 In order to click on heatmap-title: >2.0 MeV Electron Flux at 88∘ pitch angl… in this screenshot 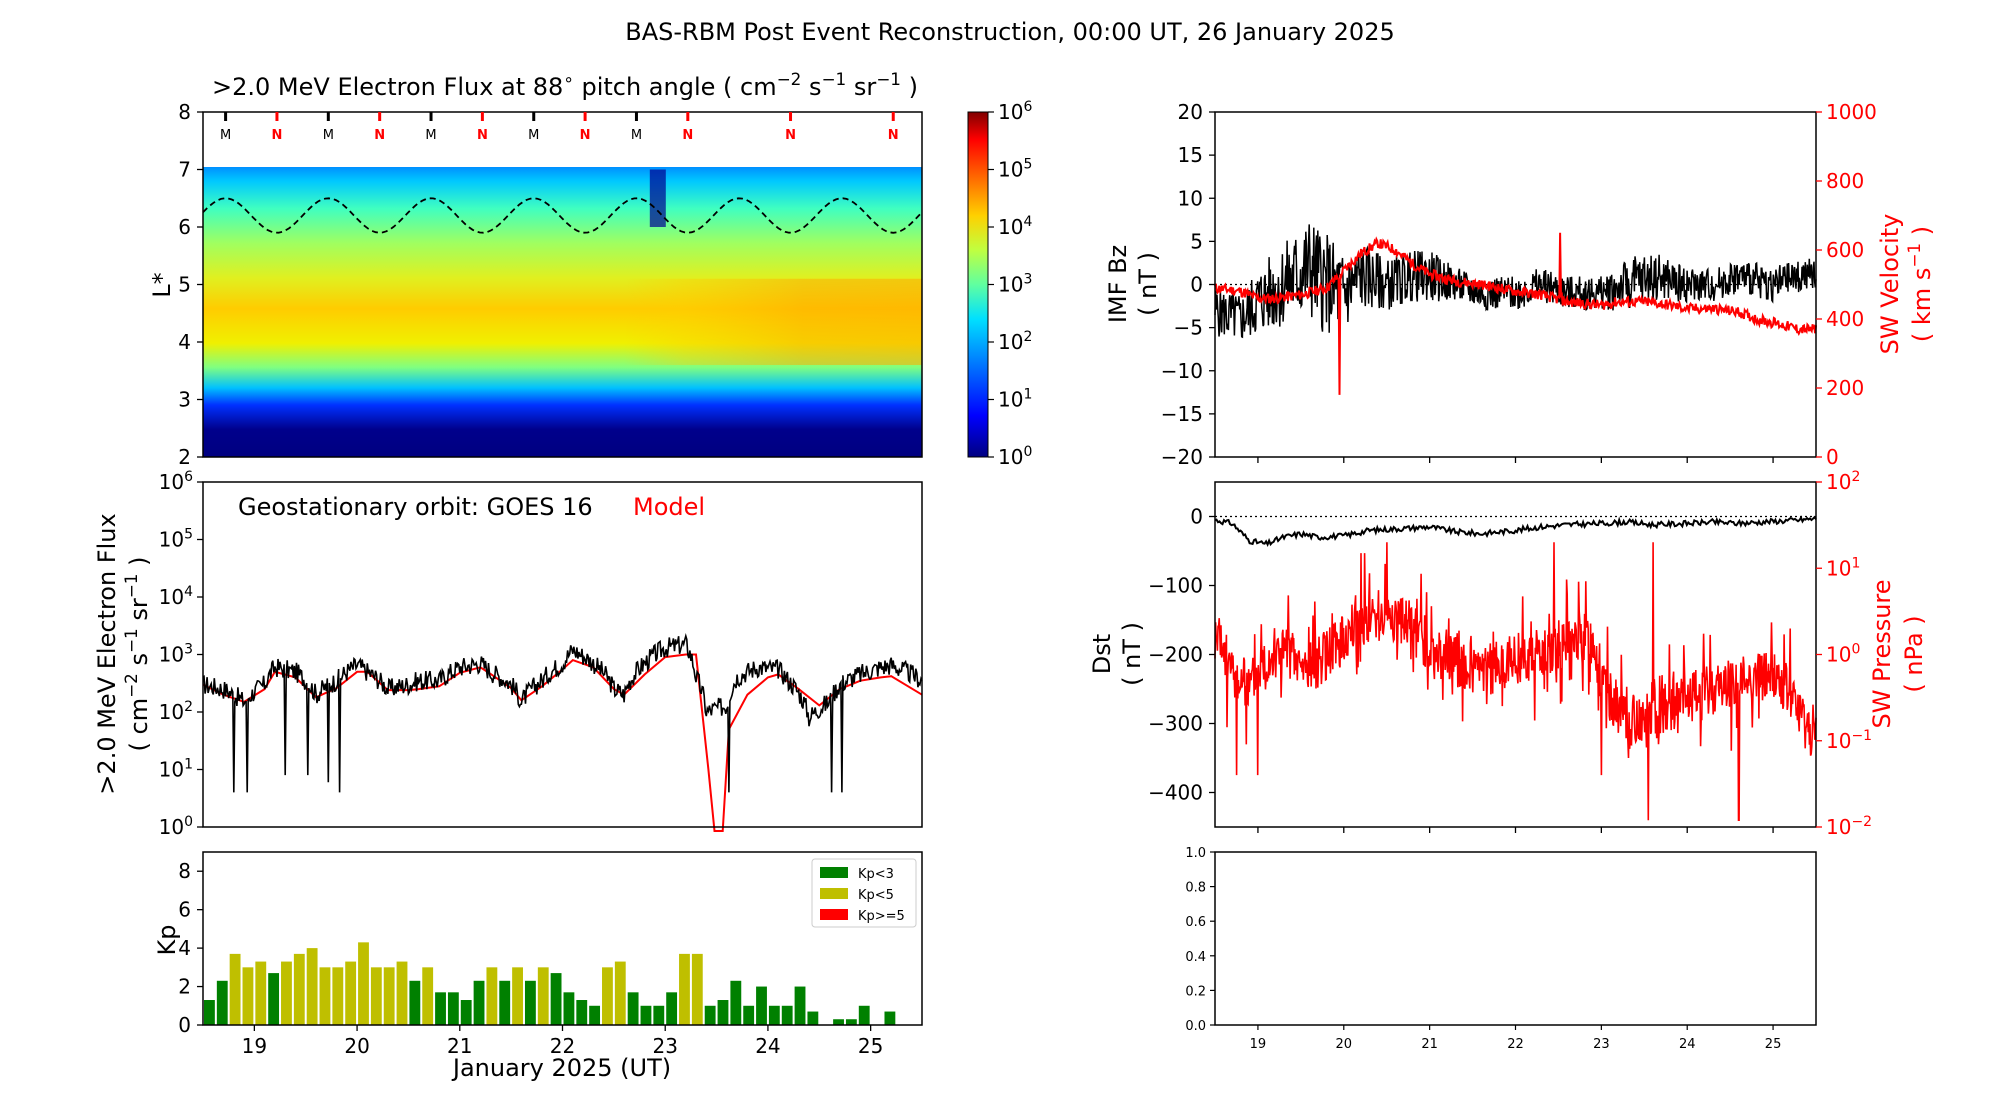, I will do `click(565, 85)`.